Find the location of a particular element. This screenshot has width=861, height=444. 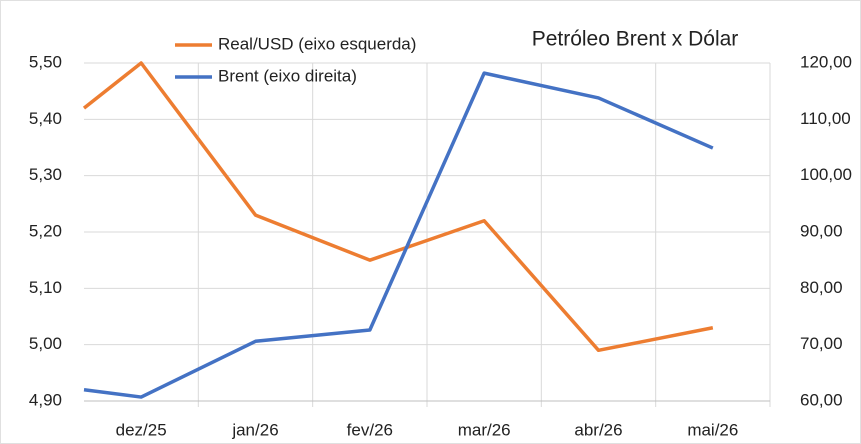

y-tick-label: 5,30 is located at coordinates (45, 174).